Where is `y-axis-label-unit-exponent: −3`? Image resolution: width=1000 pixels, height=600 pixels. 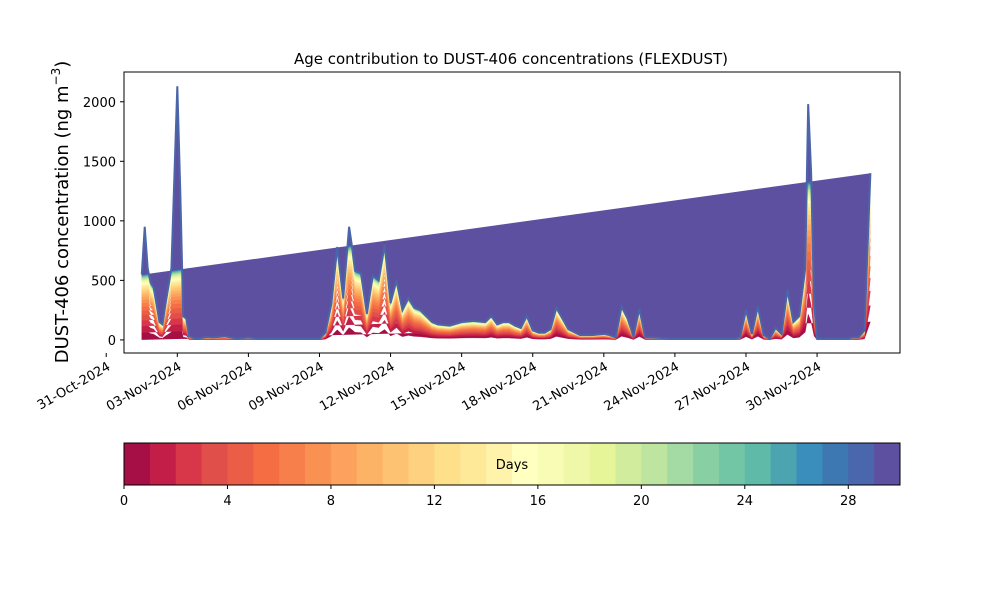 y-axis-label-unit-exponent: −3 is located at coordinates (56, 77).